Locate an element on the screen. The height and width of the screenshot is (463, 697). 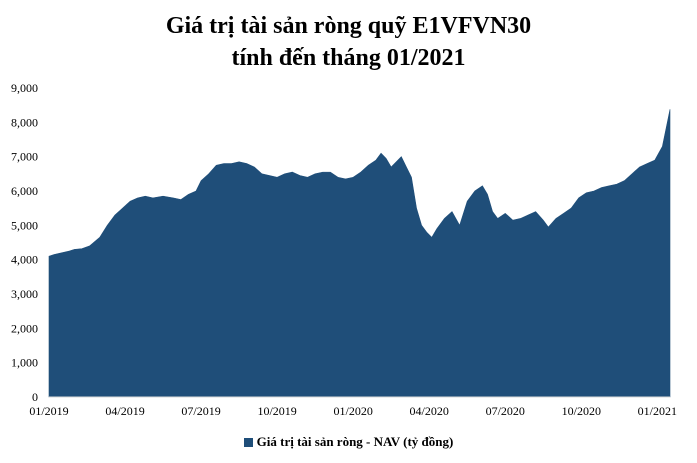
x-tick-label: 01/2021 is located at coordinates (657, 411).